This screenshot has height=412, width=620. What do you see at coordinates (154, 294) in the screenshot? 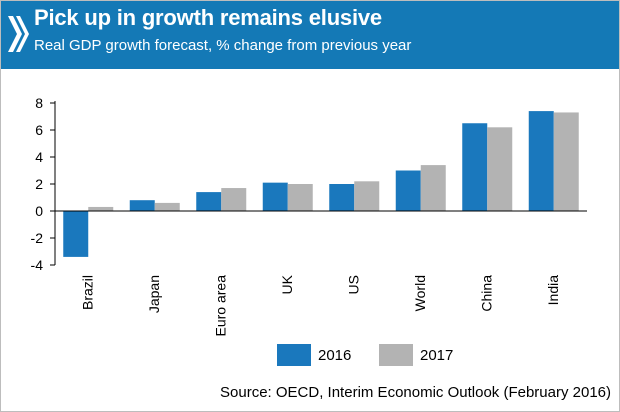
I see `category-label: Japan` at bounding box center [154, 294].